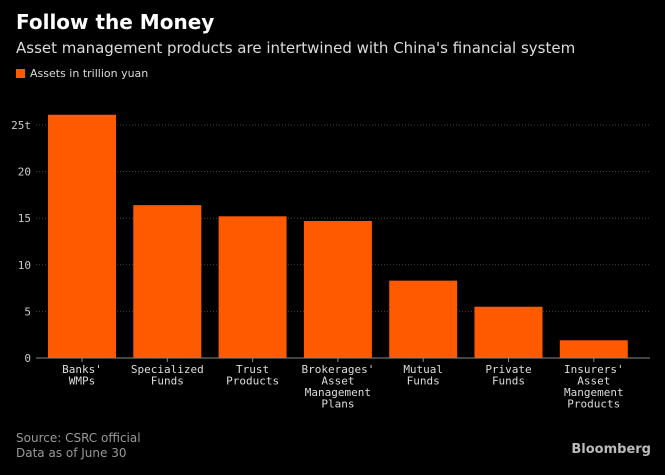  What do you see at coordinates (611, 449) in the screenshot?
I see `bloomberg-logo: Bloomberg` at bounding box center [611, 449].